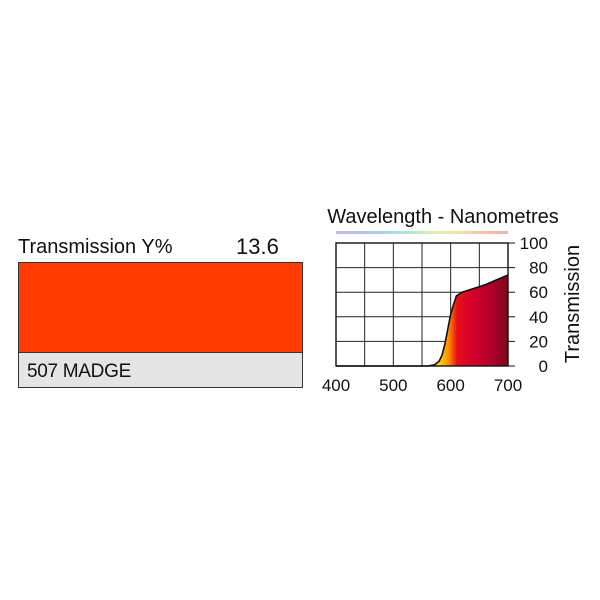 Image resolution: width=600 pixels, height=600 pixels. What do you see at coordinates (422, 385) in the screenshot?
I see `x-tick-labels: 400 500 600 700` at bounding box center [422, 385].